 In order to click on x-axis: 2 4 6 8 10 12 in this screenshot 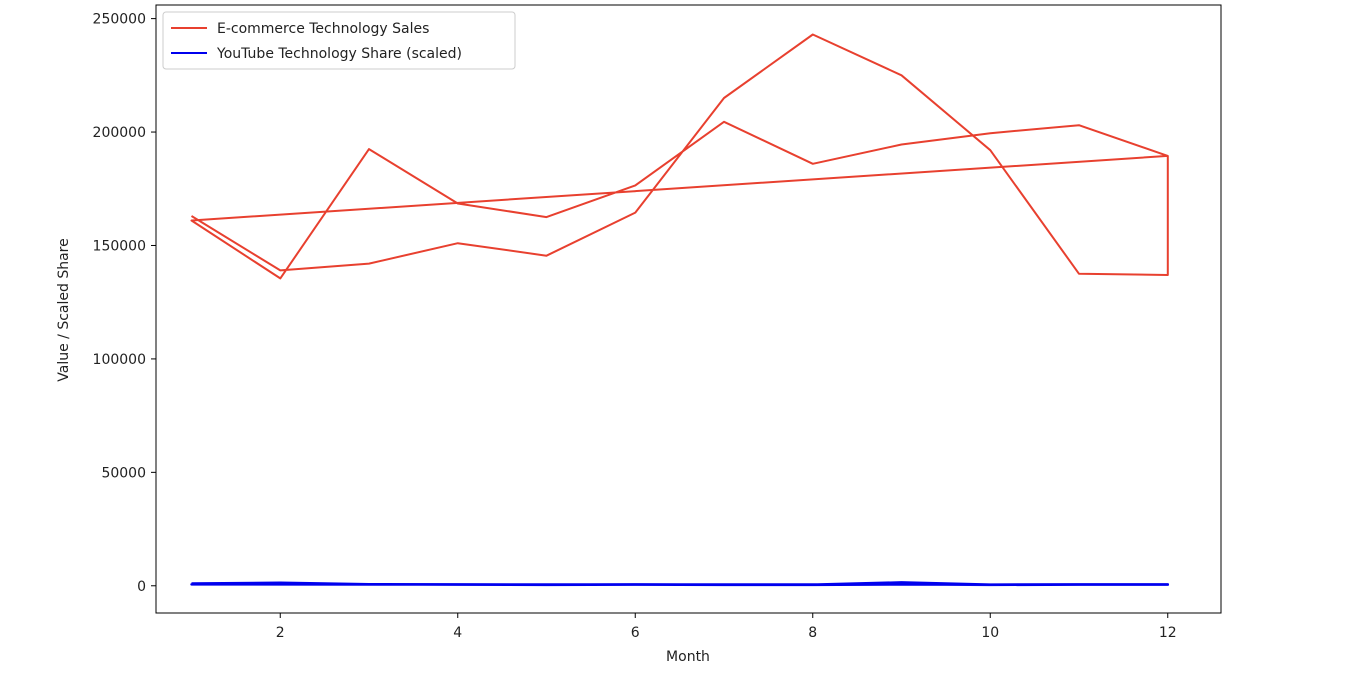, I will do `click(726, 627)`.